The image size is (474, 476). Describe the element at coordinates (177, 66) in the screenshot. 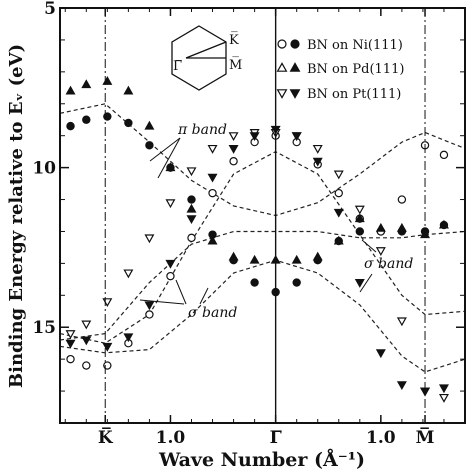

I see `inset-gamma-label: Γ̅` at that location.